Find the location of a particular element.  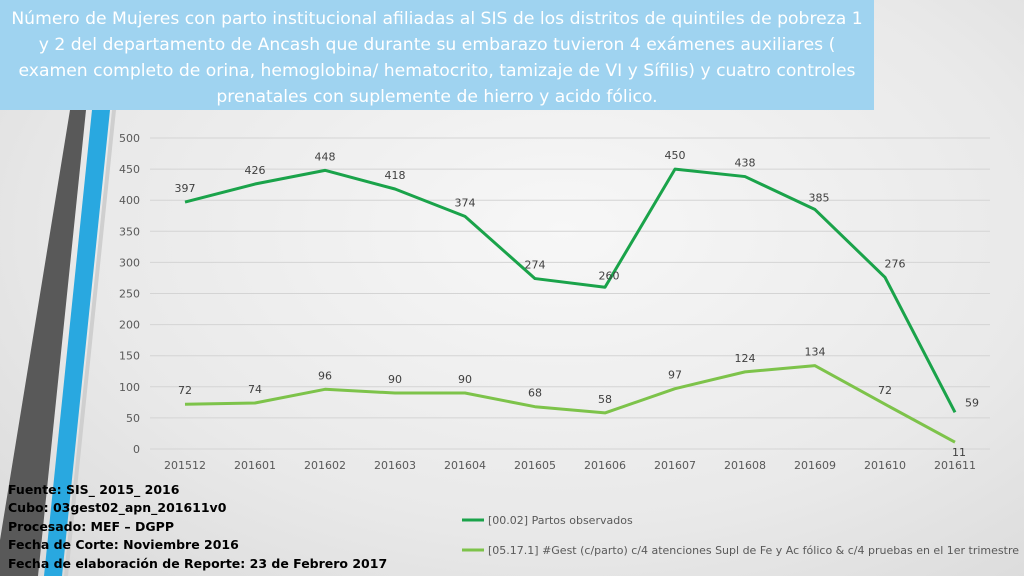

x-tick-label: 201607 is located at coordinates (675, 465).